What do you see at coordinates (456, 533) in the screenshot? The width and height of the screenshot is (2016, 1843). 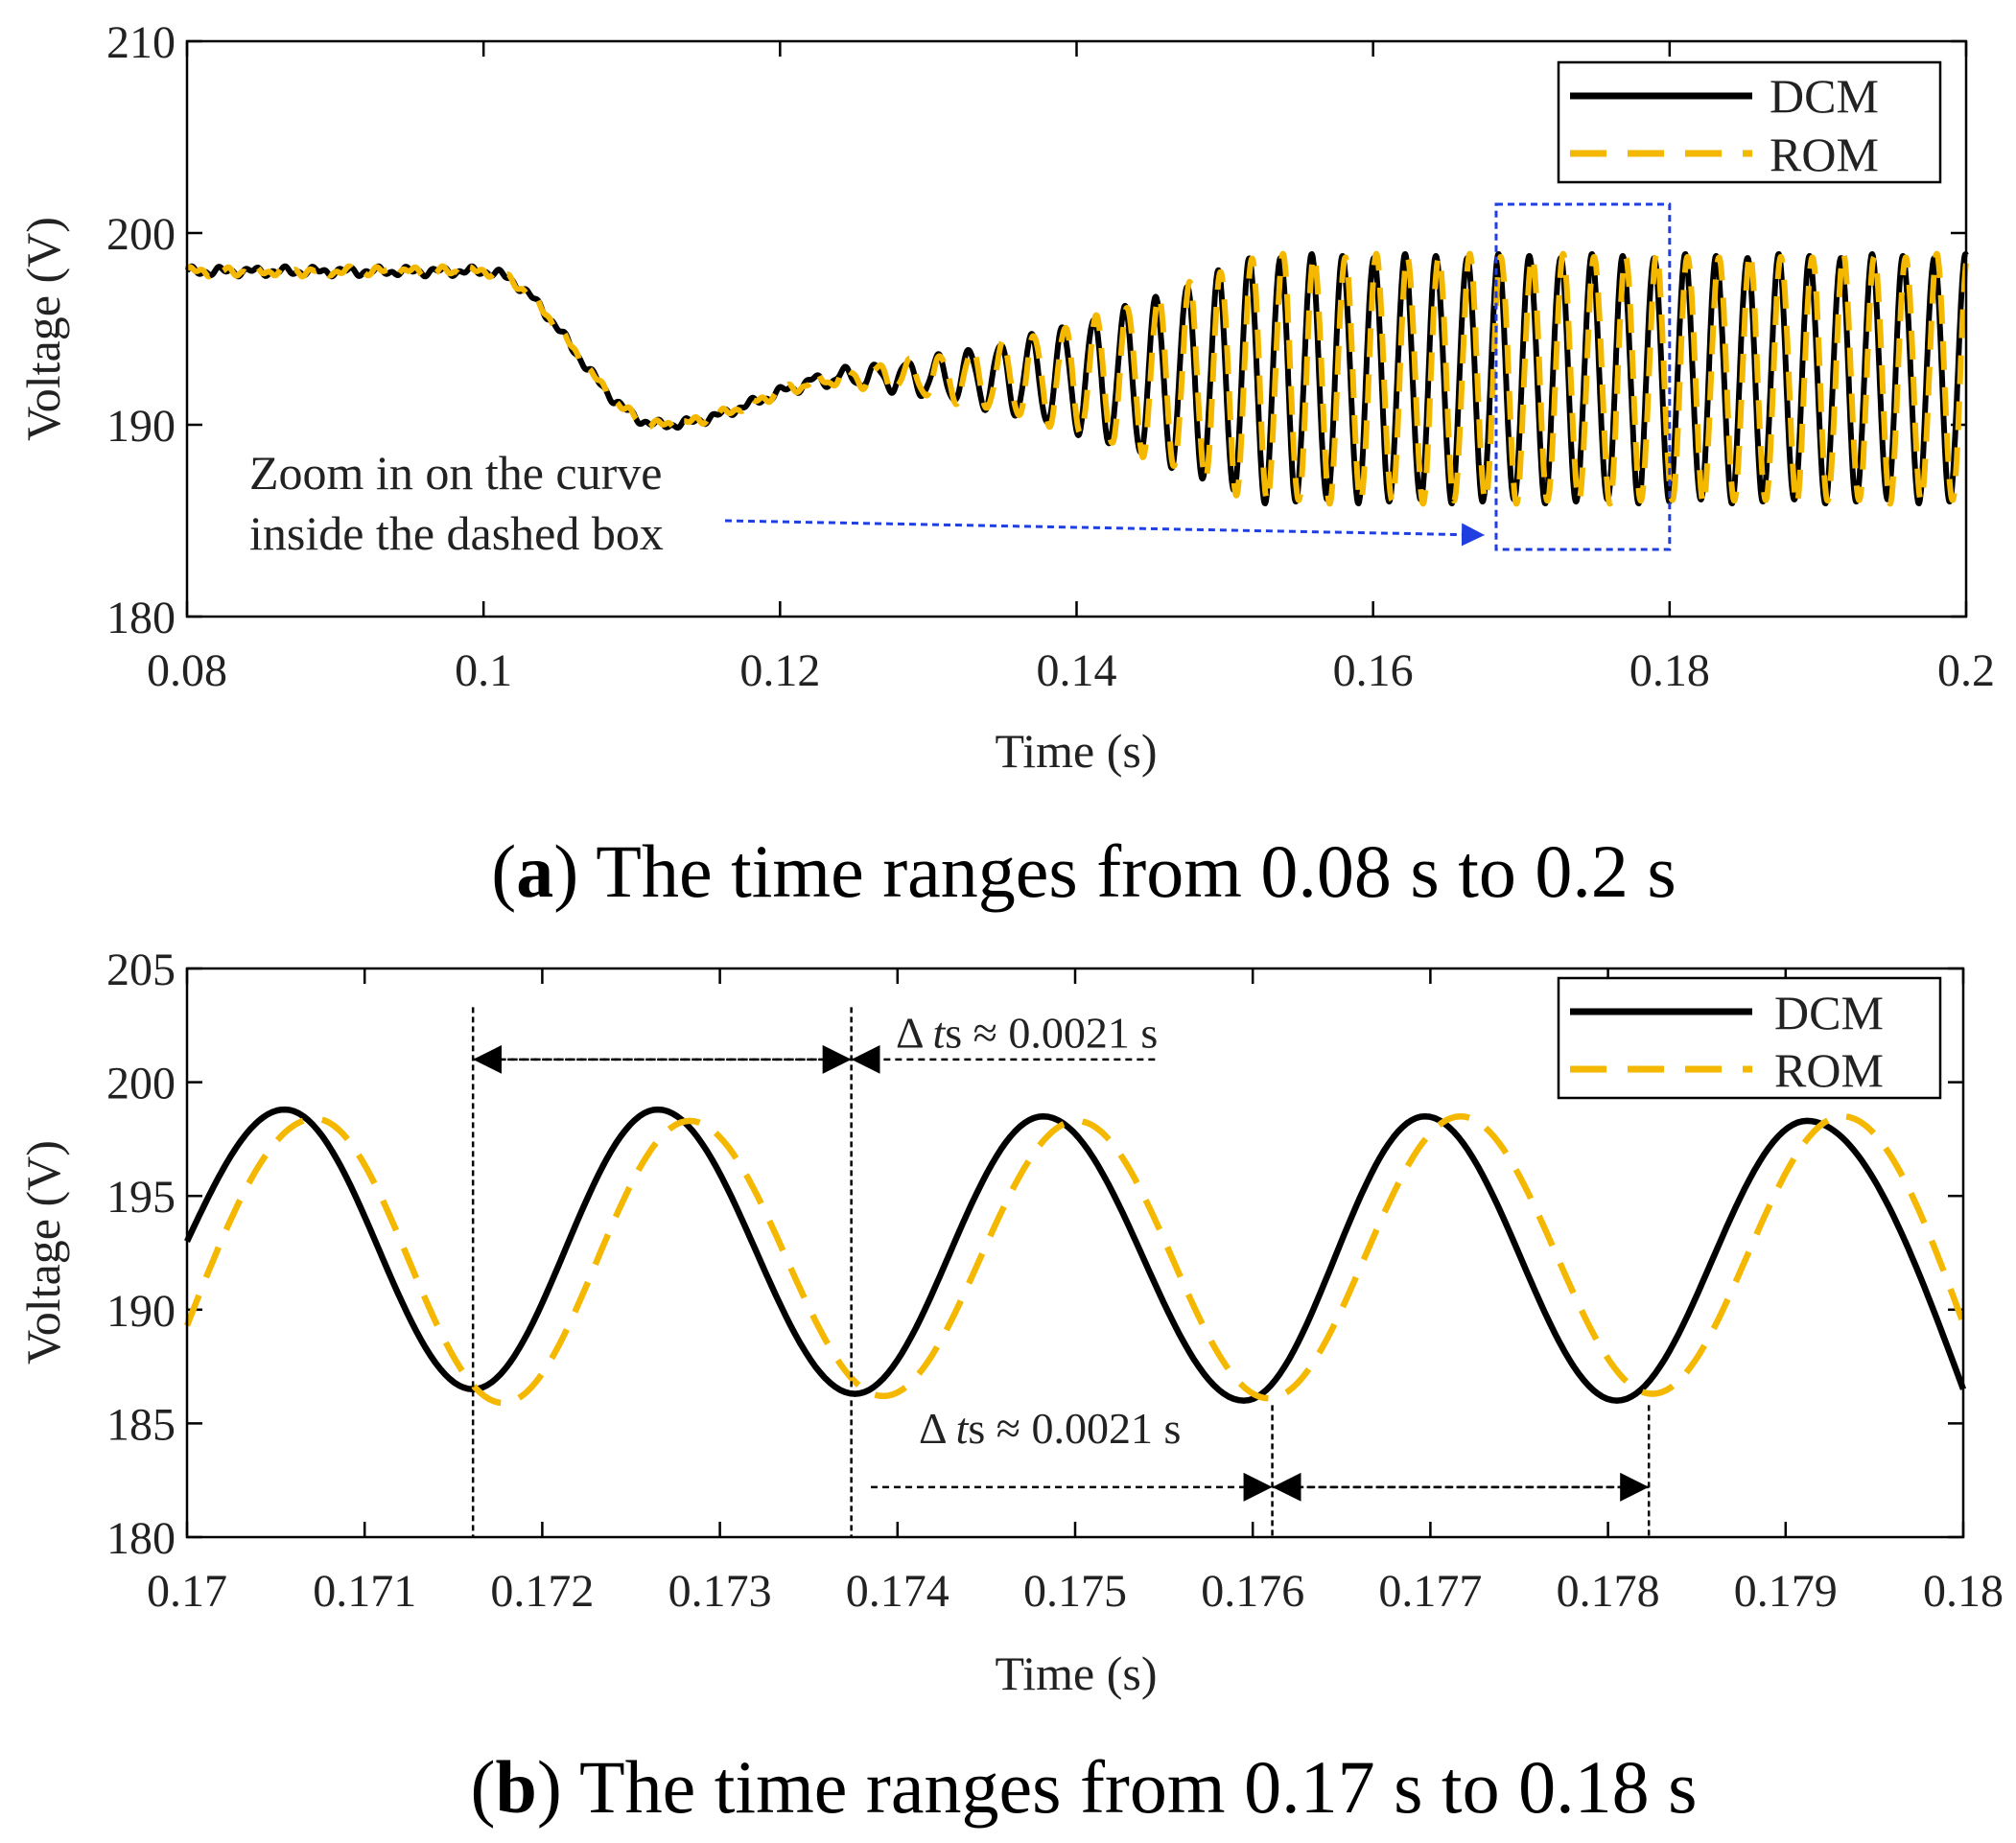 I see `zoom-annotation-line2: inside the dashed box` at bounding box center [456, 533].